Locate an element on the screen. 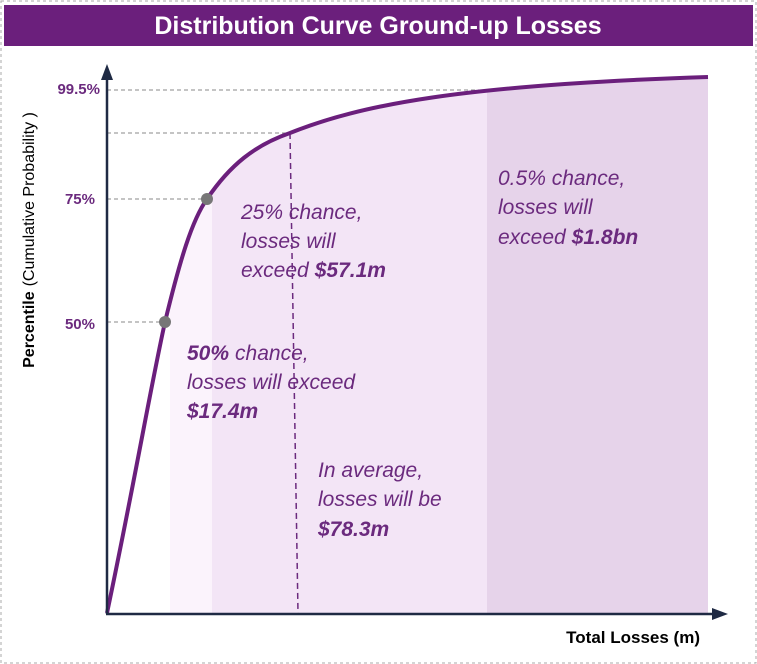 This screenshot has height=664, width=757. annotation-mean: In average, losses will be $78.3m is located at coordinates (382, 500).